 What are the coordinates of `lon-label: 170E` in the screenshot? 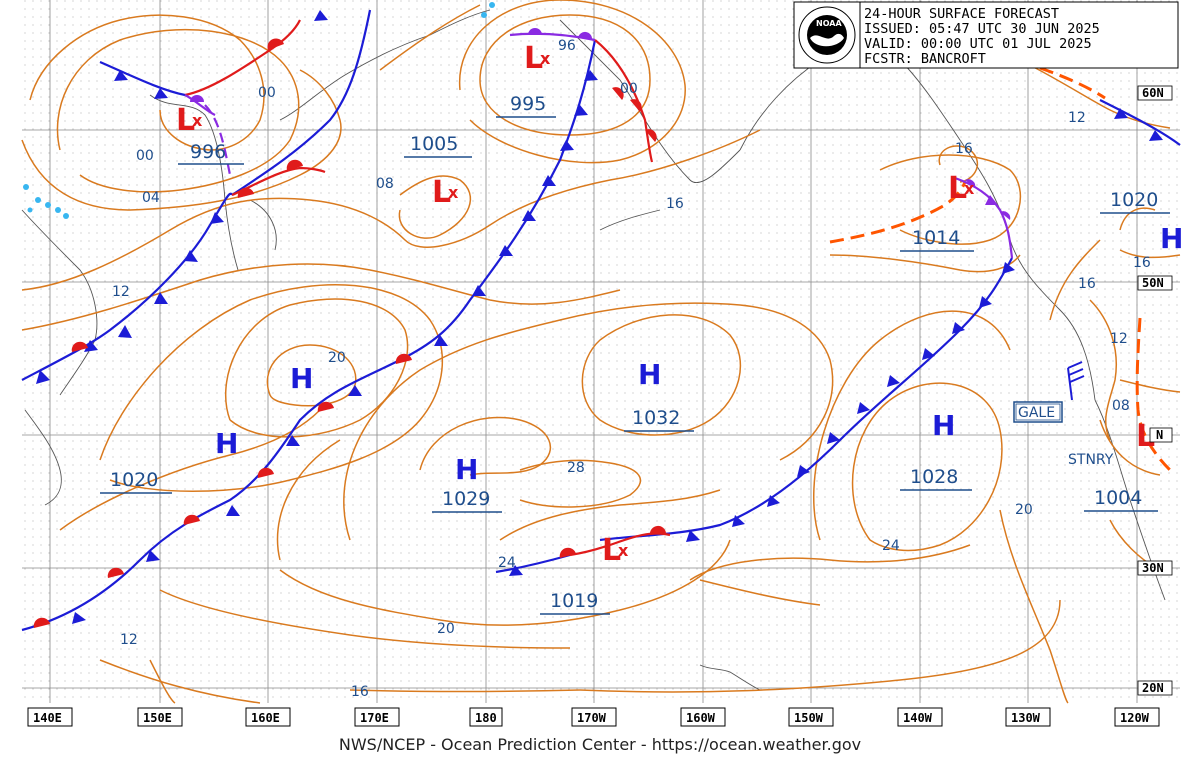 It's located at (374, 718).